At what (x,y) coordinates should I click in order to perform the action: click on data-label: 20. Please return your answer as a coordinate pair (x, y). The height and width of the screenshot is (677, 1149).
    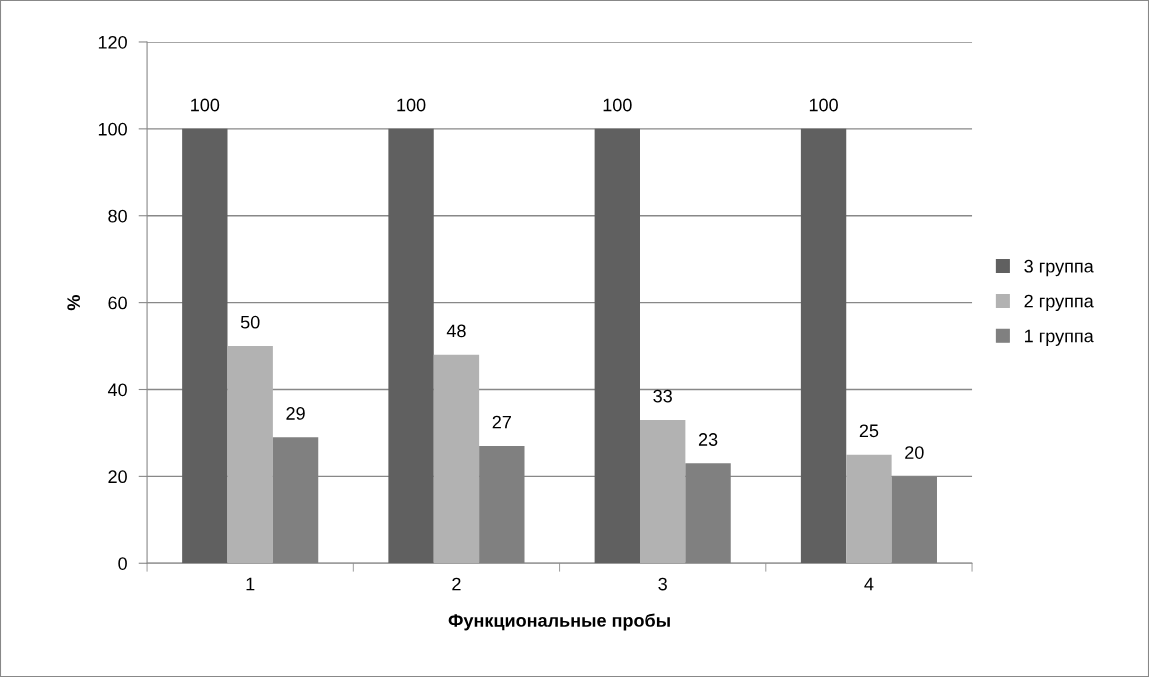
    Looking at the image, I should click on (914, 452).